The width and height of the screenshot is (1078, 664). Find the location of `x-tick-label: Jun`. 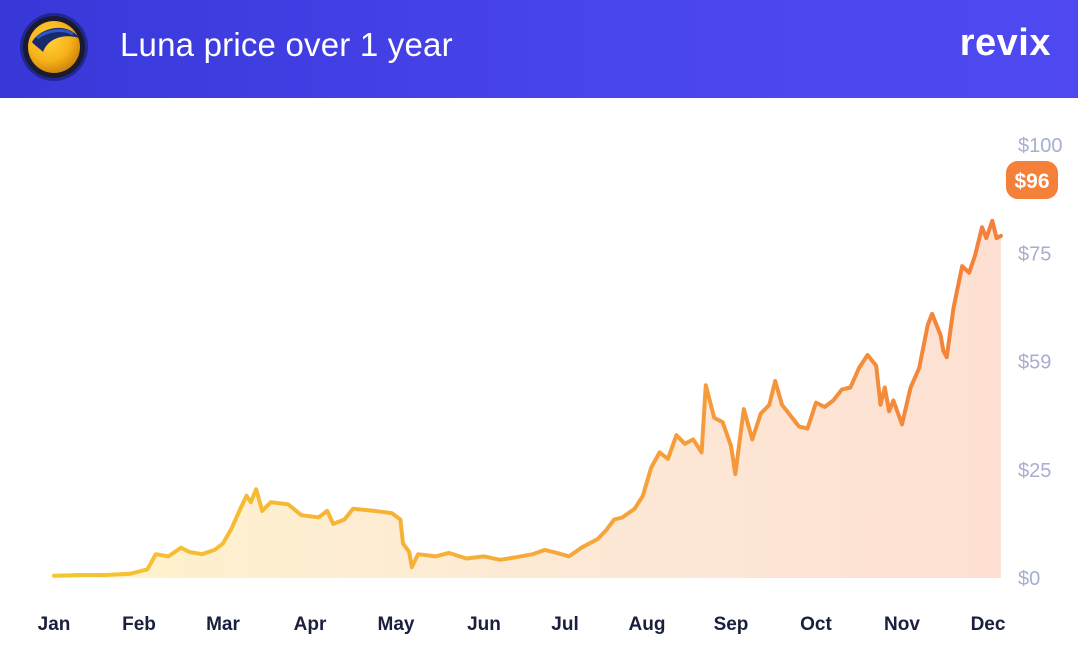

x-tick-label: Jun is located at coordinates (484, 624).